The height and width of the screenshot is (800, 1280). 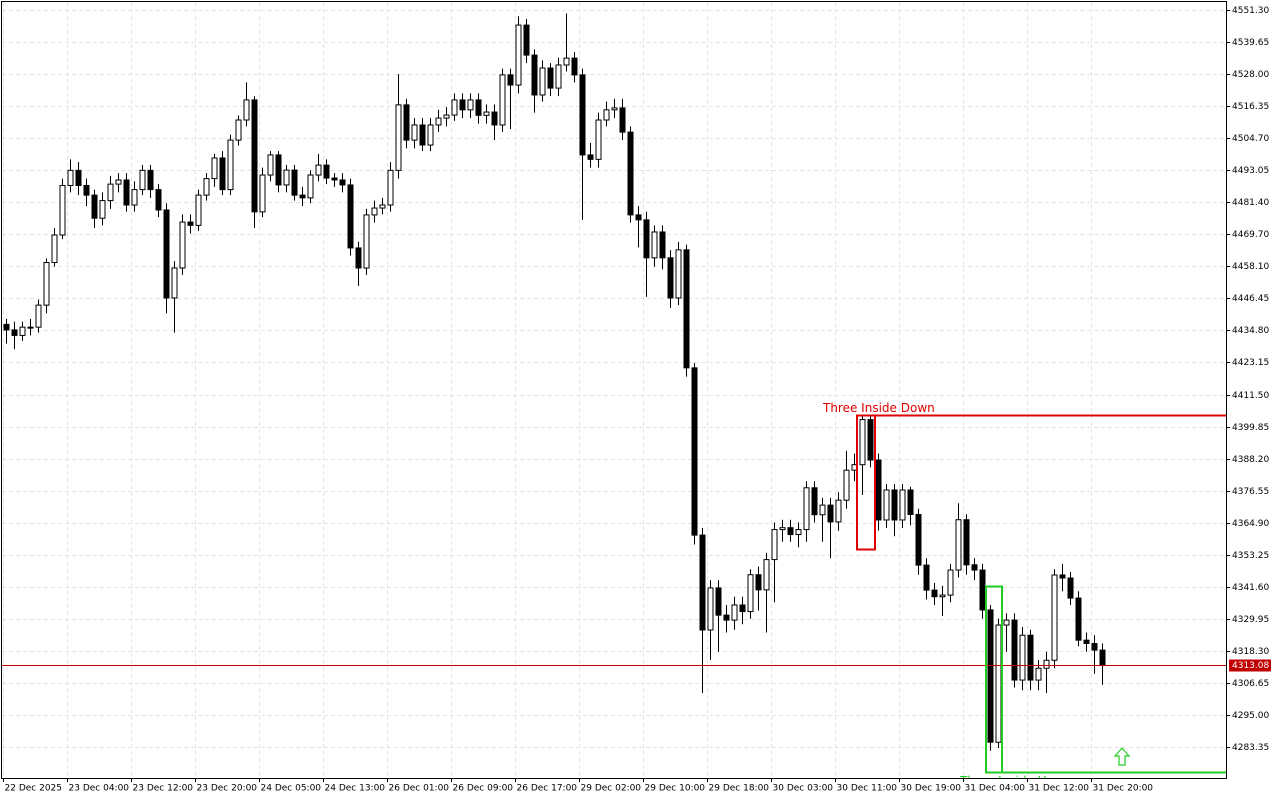 I want to click on pattern-label: Three Inside Up, so click(x=1006, y=781).